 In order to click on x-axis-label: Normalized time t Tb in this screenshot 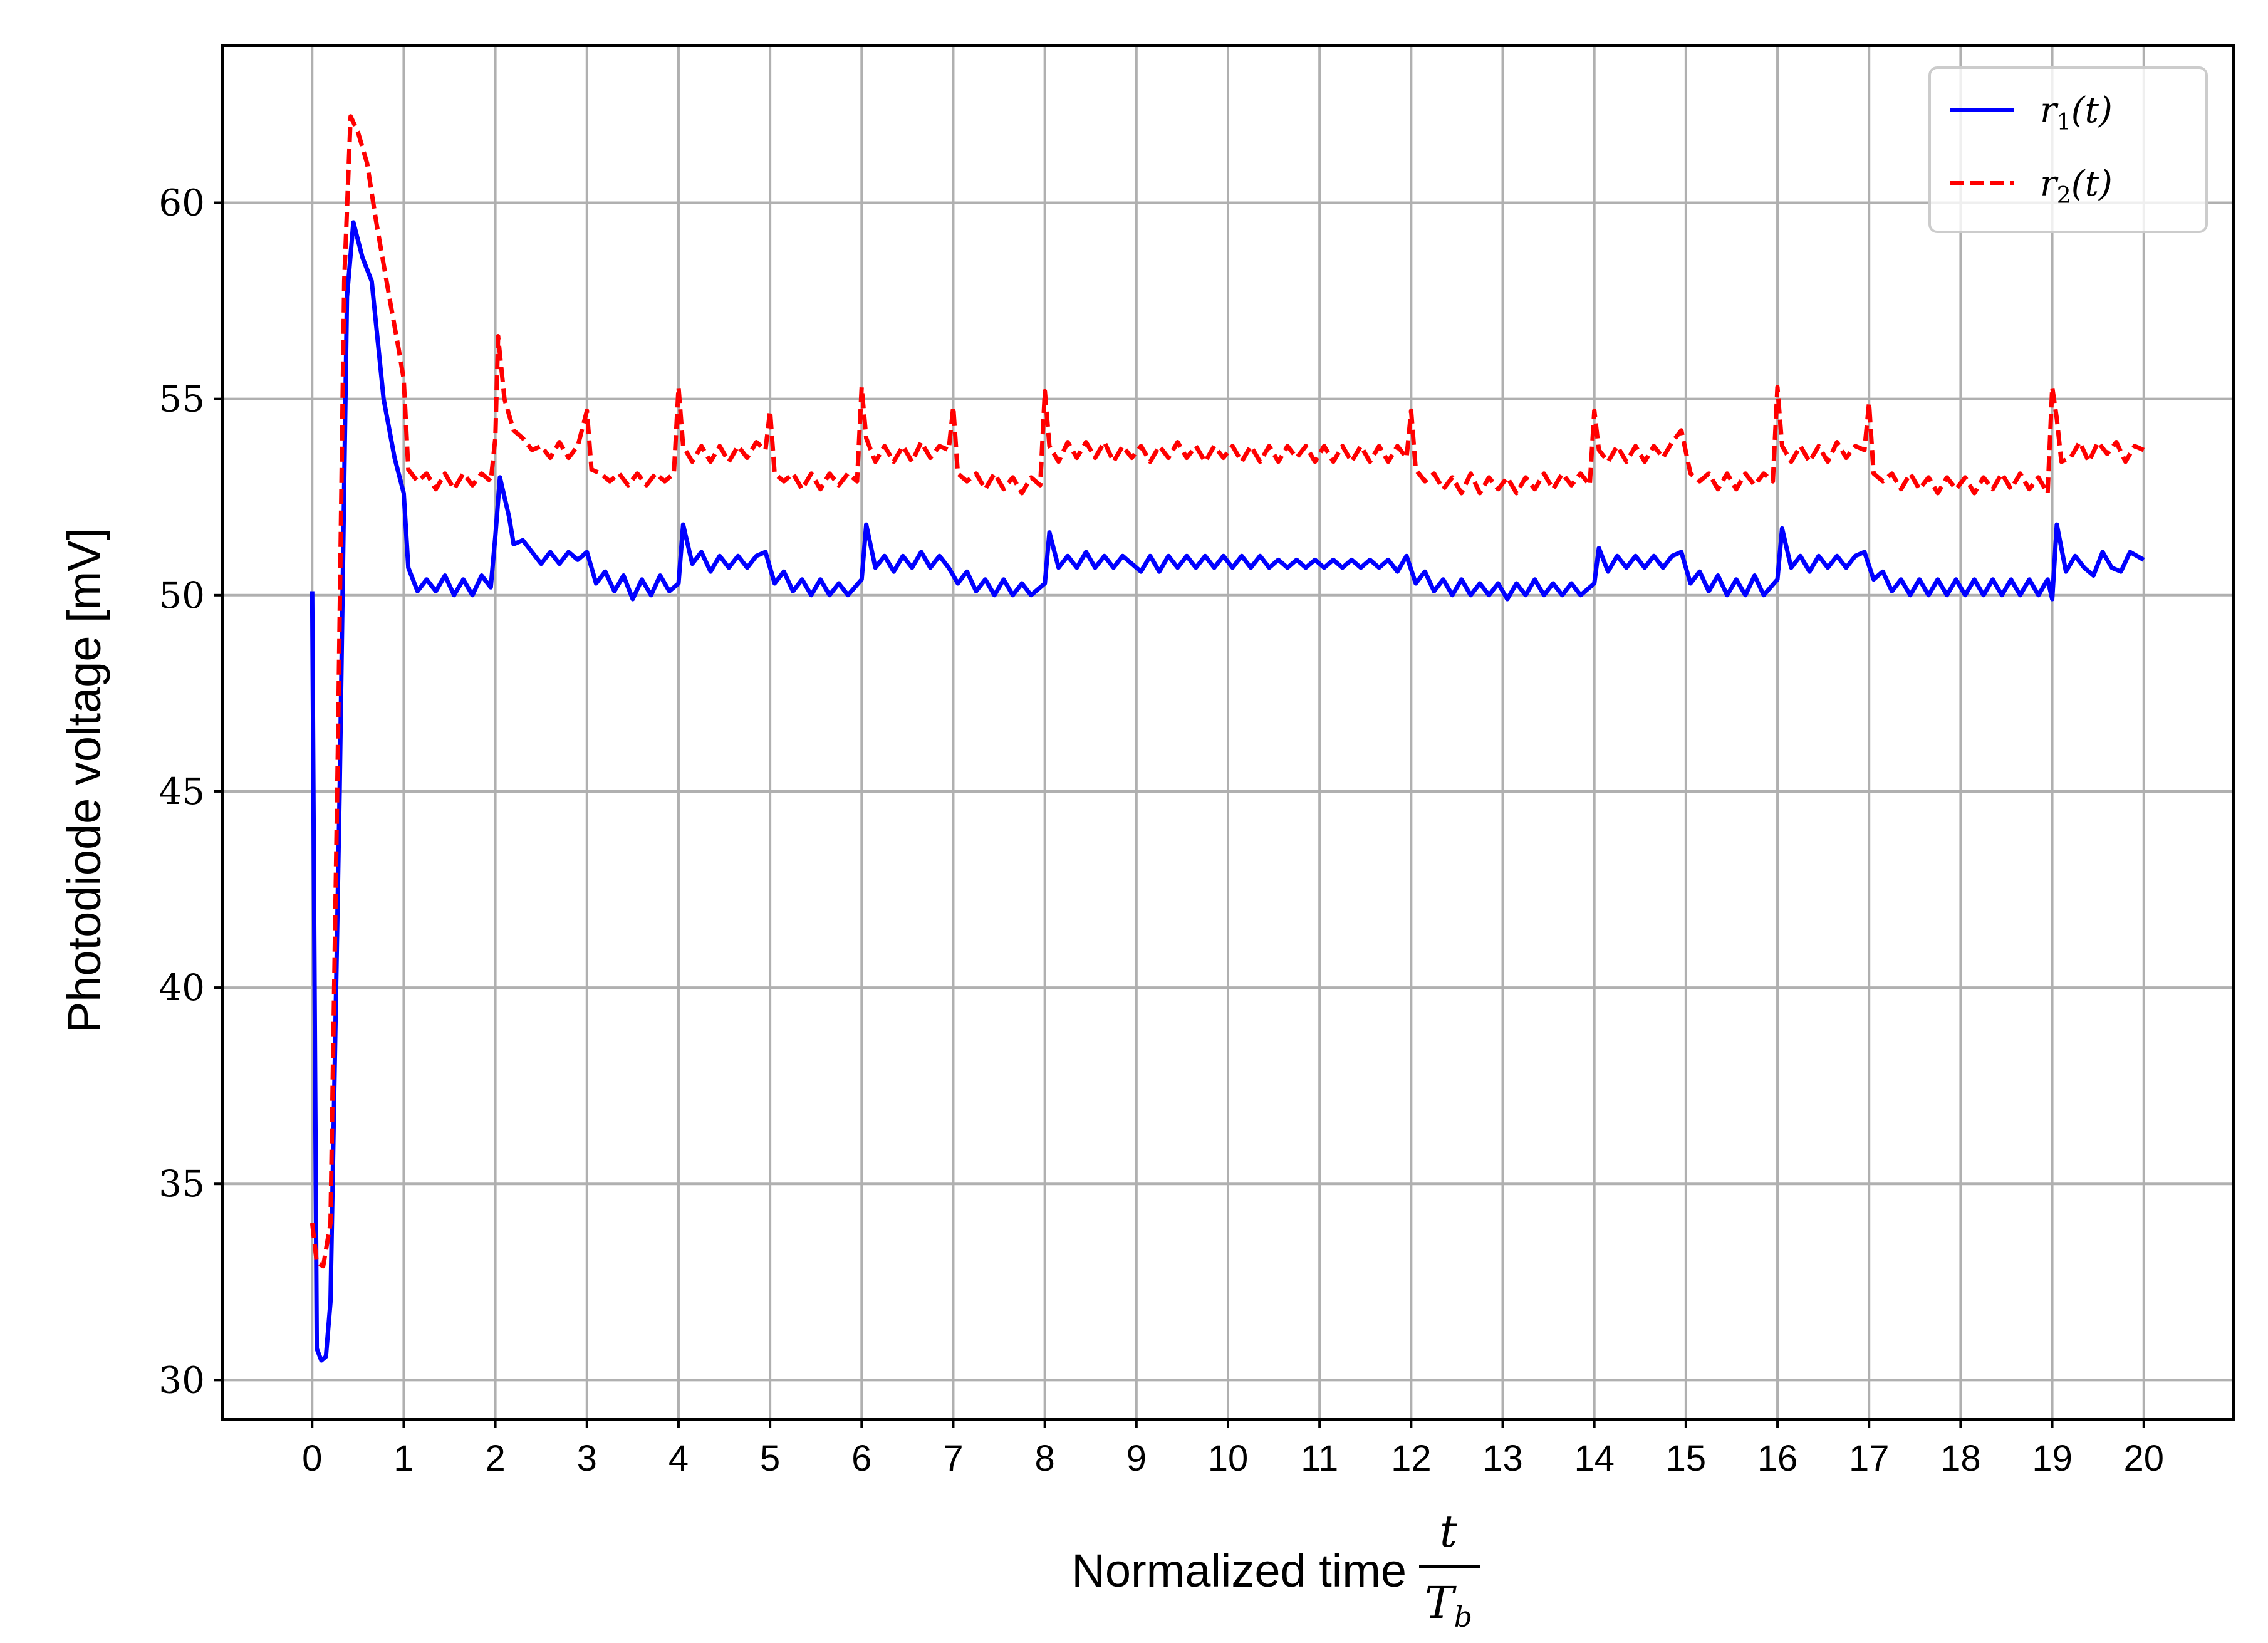, I will do `click(1276, 1570)`.